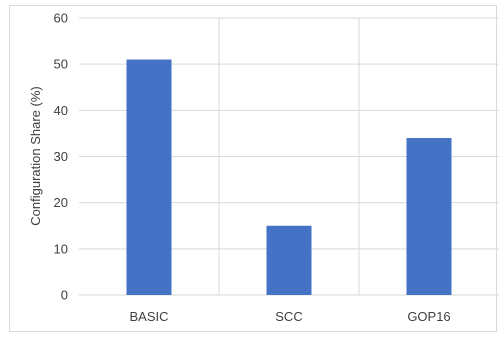  I want to click on y-tick-label: 20, so click(61, 202).